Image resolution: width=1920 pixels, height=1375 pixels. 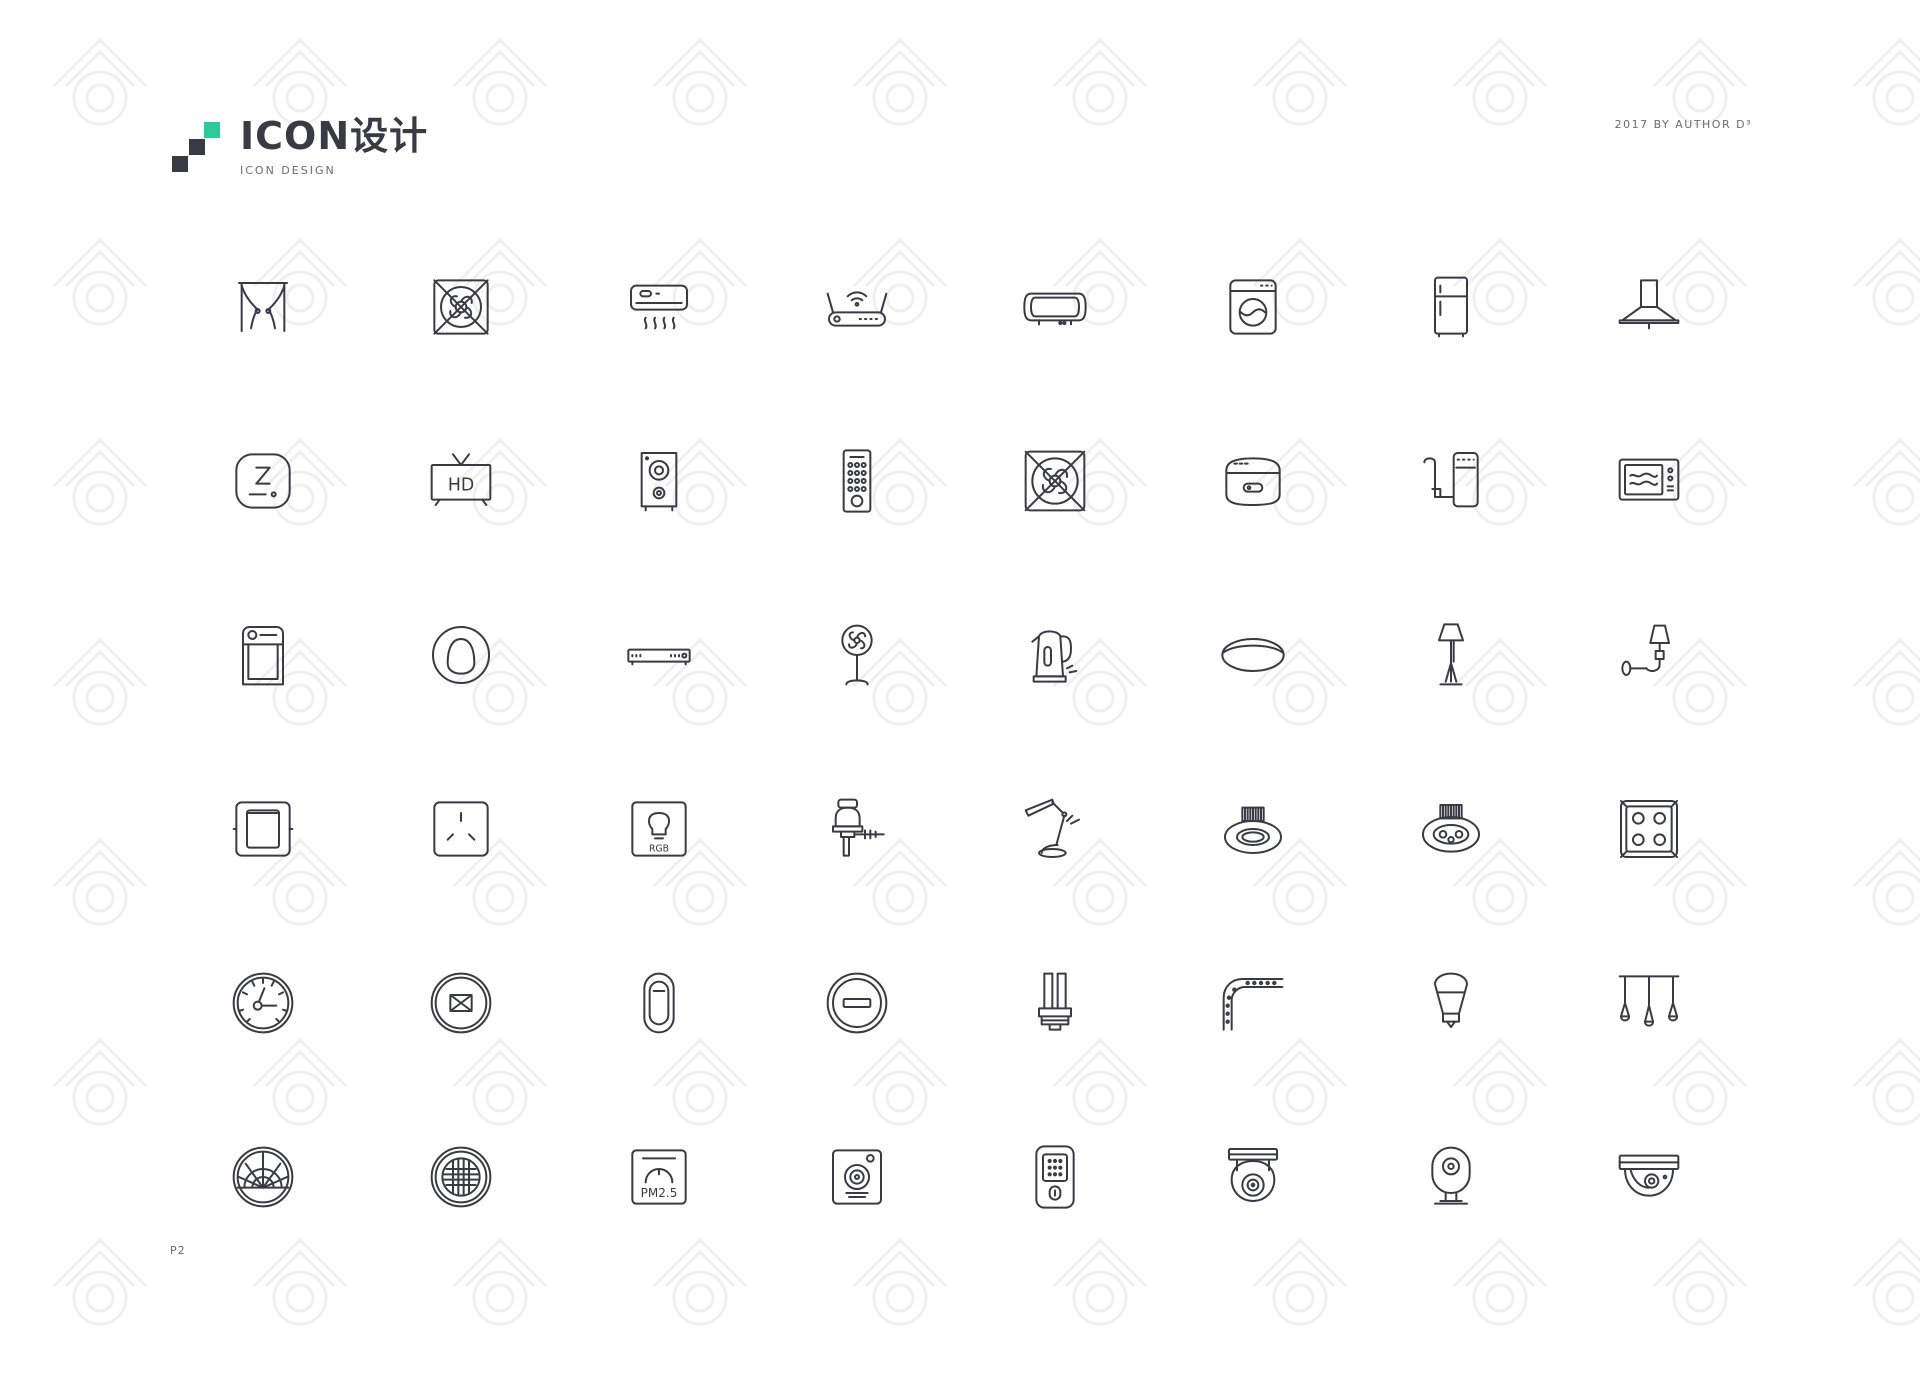 I want to click on rgb-label: RGB, so click(x=659, y=849).